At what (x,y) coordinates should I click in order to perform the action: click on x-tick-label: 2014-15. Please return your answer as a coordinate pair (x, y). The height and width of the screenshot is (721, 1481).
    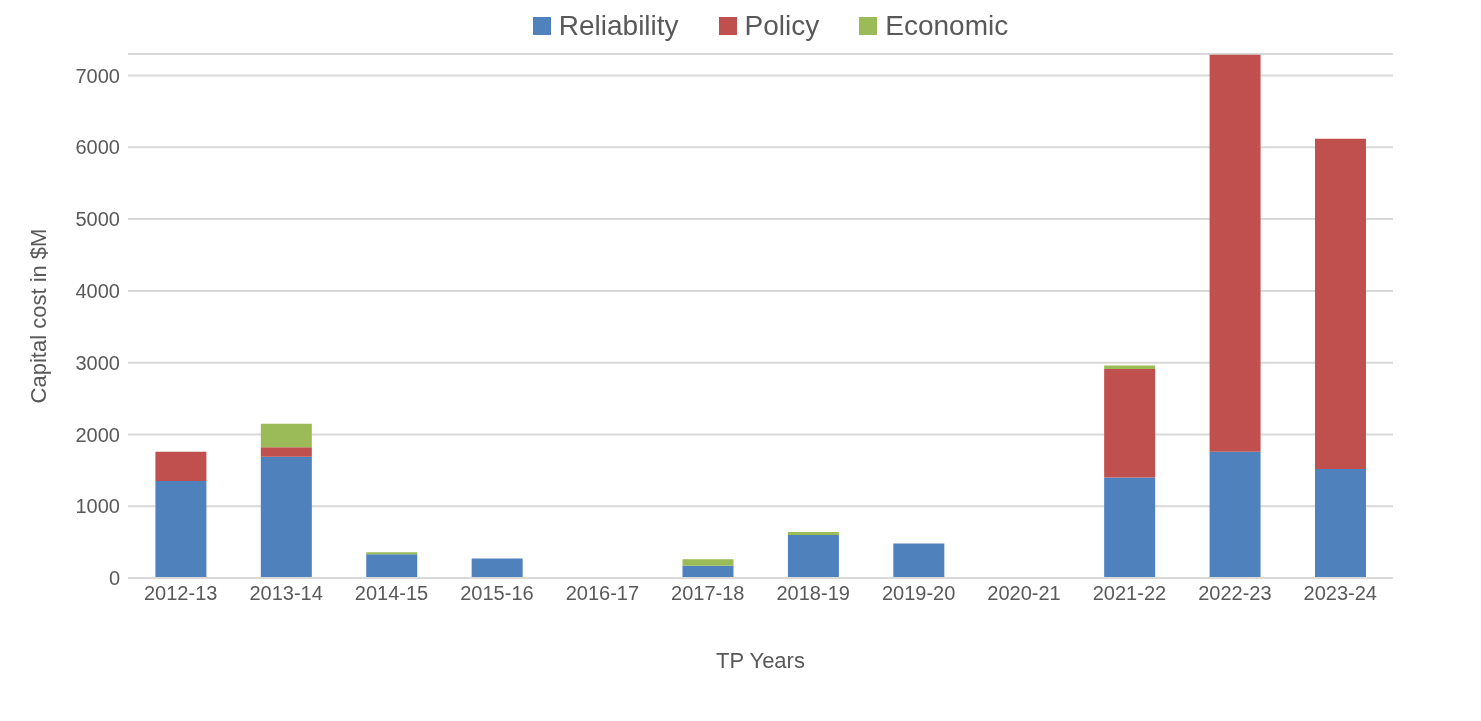
    Looking at the image, I should click on (391, 593).